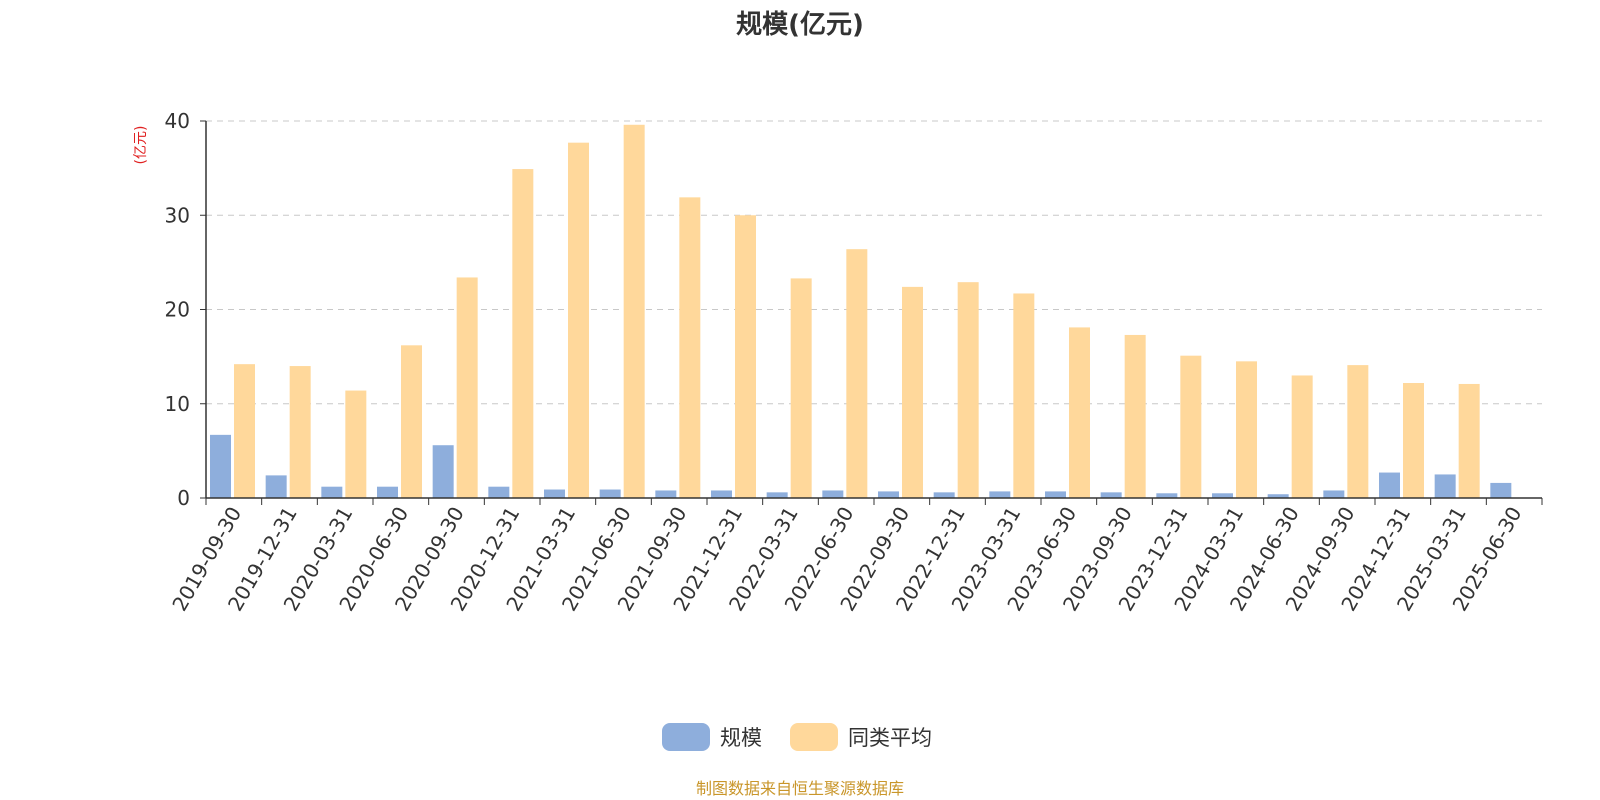 The width and height of the screenshot is (1600, 800). Describe the element at coordinates (177, 404) in the screenshot. I see `y-tick-label: 10` at that location.